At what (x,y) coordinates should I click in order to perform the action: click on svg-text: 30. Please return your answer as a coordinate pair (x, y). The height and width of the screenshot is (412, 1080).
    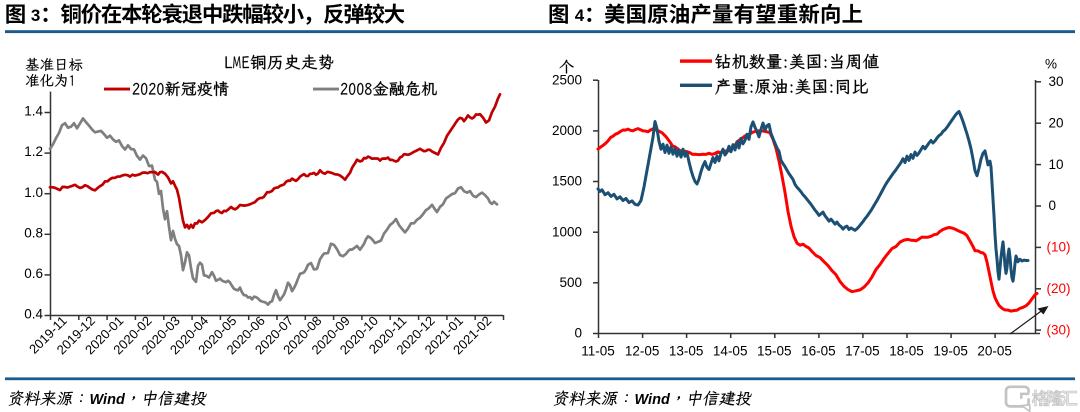
    Looking at the image, I should click on (1056, 81).